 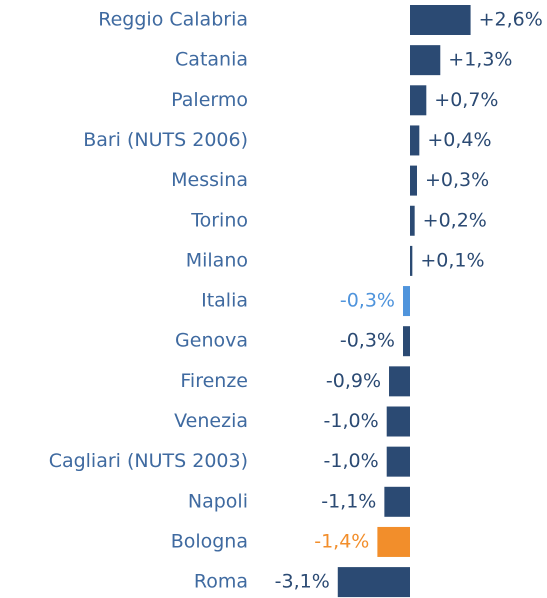 I want to click on value-label: +0,3%, so click(x=457, y=180).